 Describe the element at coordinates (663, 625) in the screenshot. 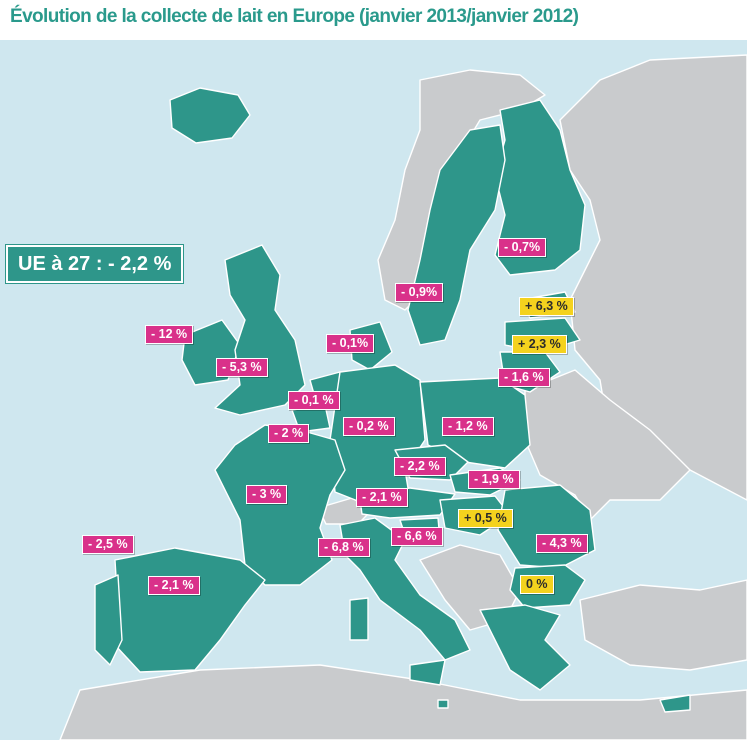

I see `turkey-shape` at that location.